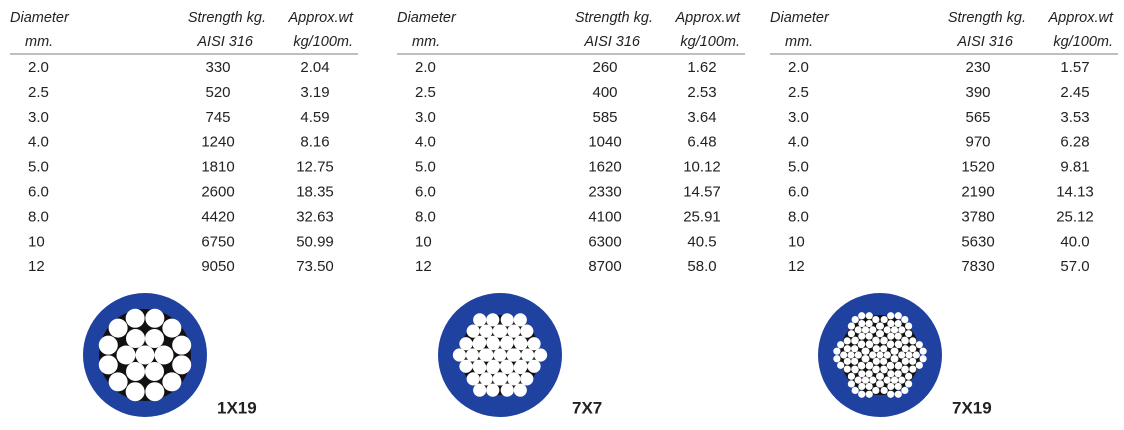 This screenshot has height=430, width=1124. I want to click on rope-icon: 7X19, so click(905, 355).